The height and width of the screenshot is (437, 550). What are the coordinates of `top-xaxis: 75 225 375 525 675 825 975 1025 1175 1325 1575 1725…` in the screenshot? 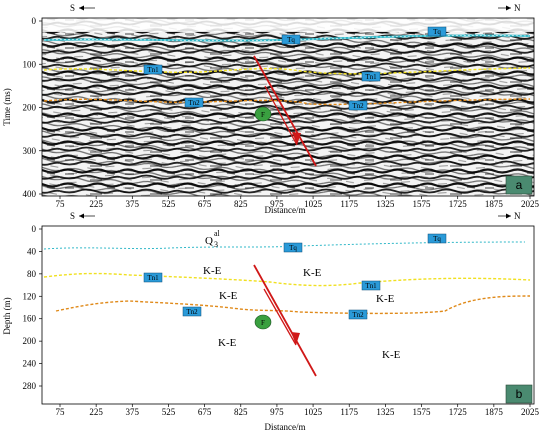 It's located at (298, 202).